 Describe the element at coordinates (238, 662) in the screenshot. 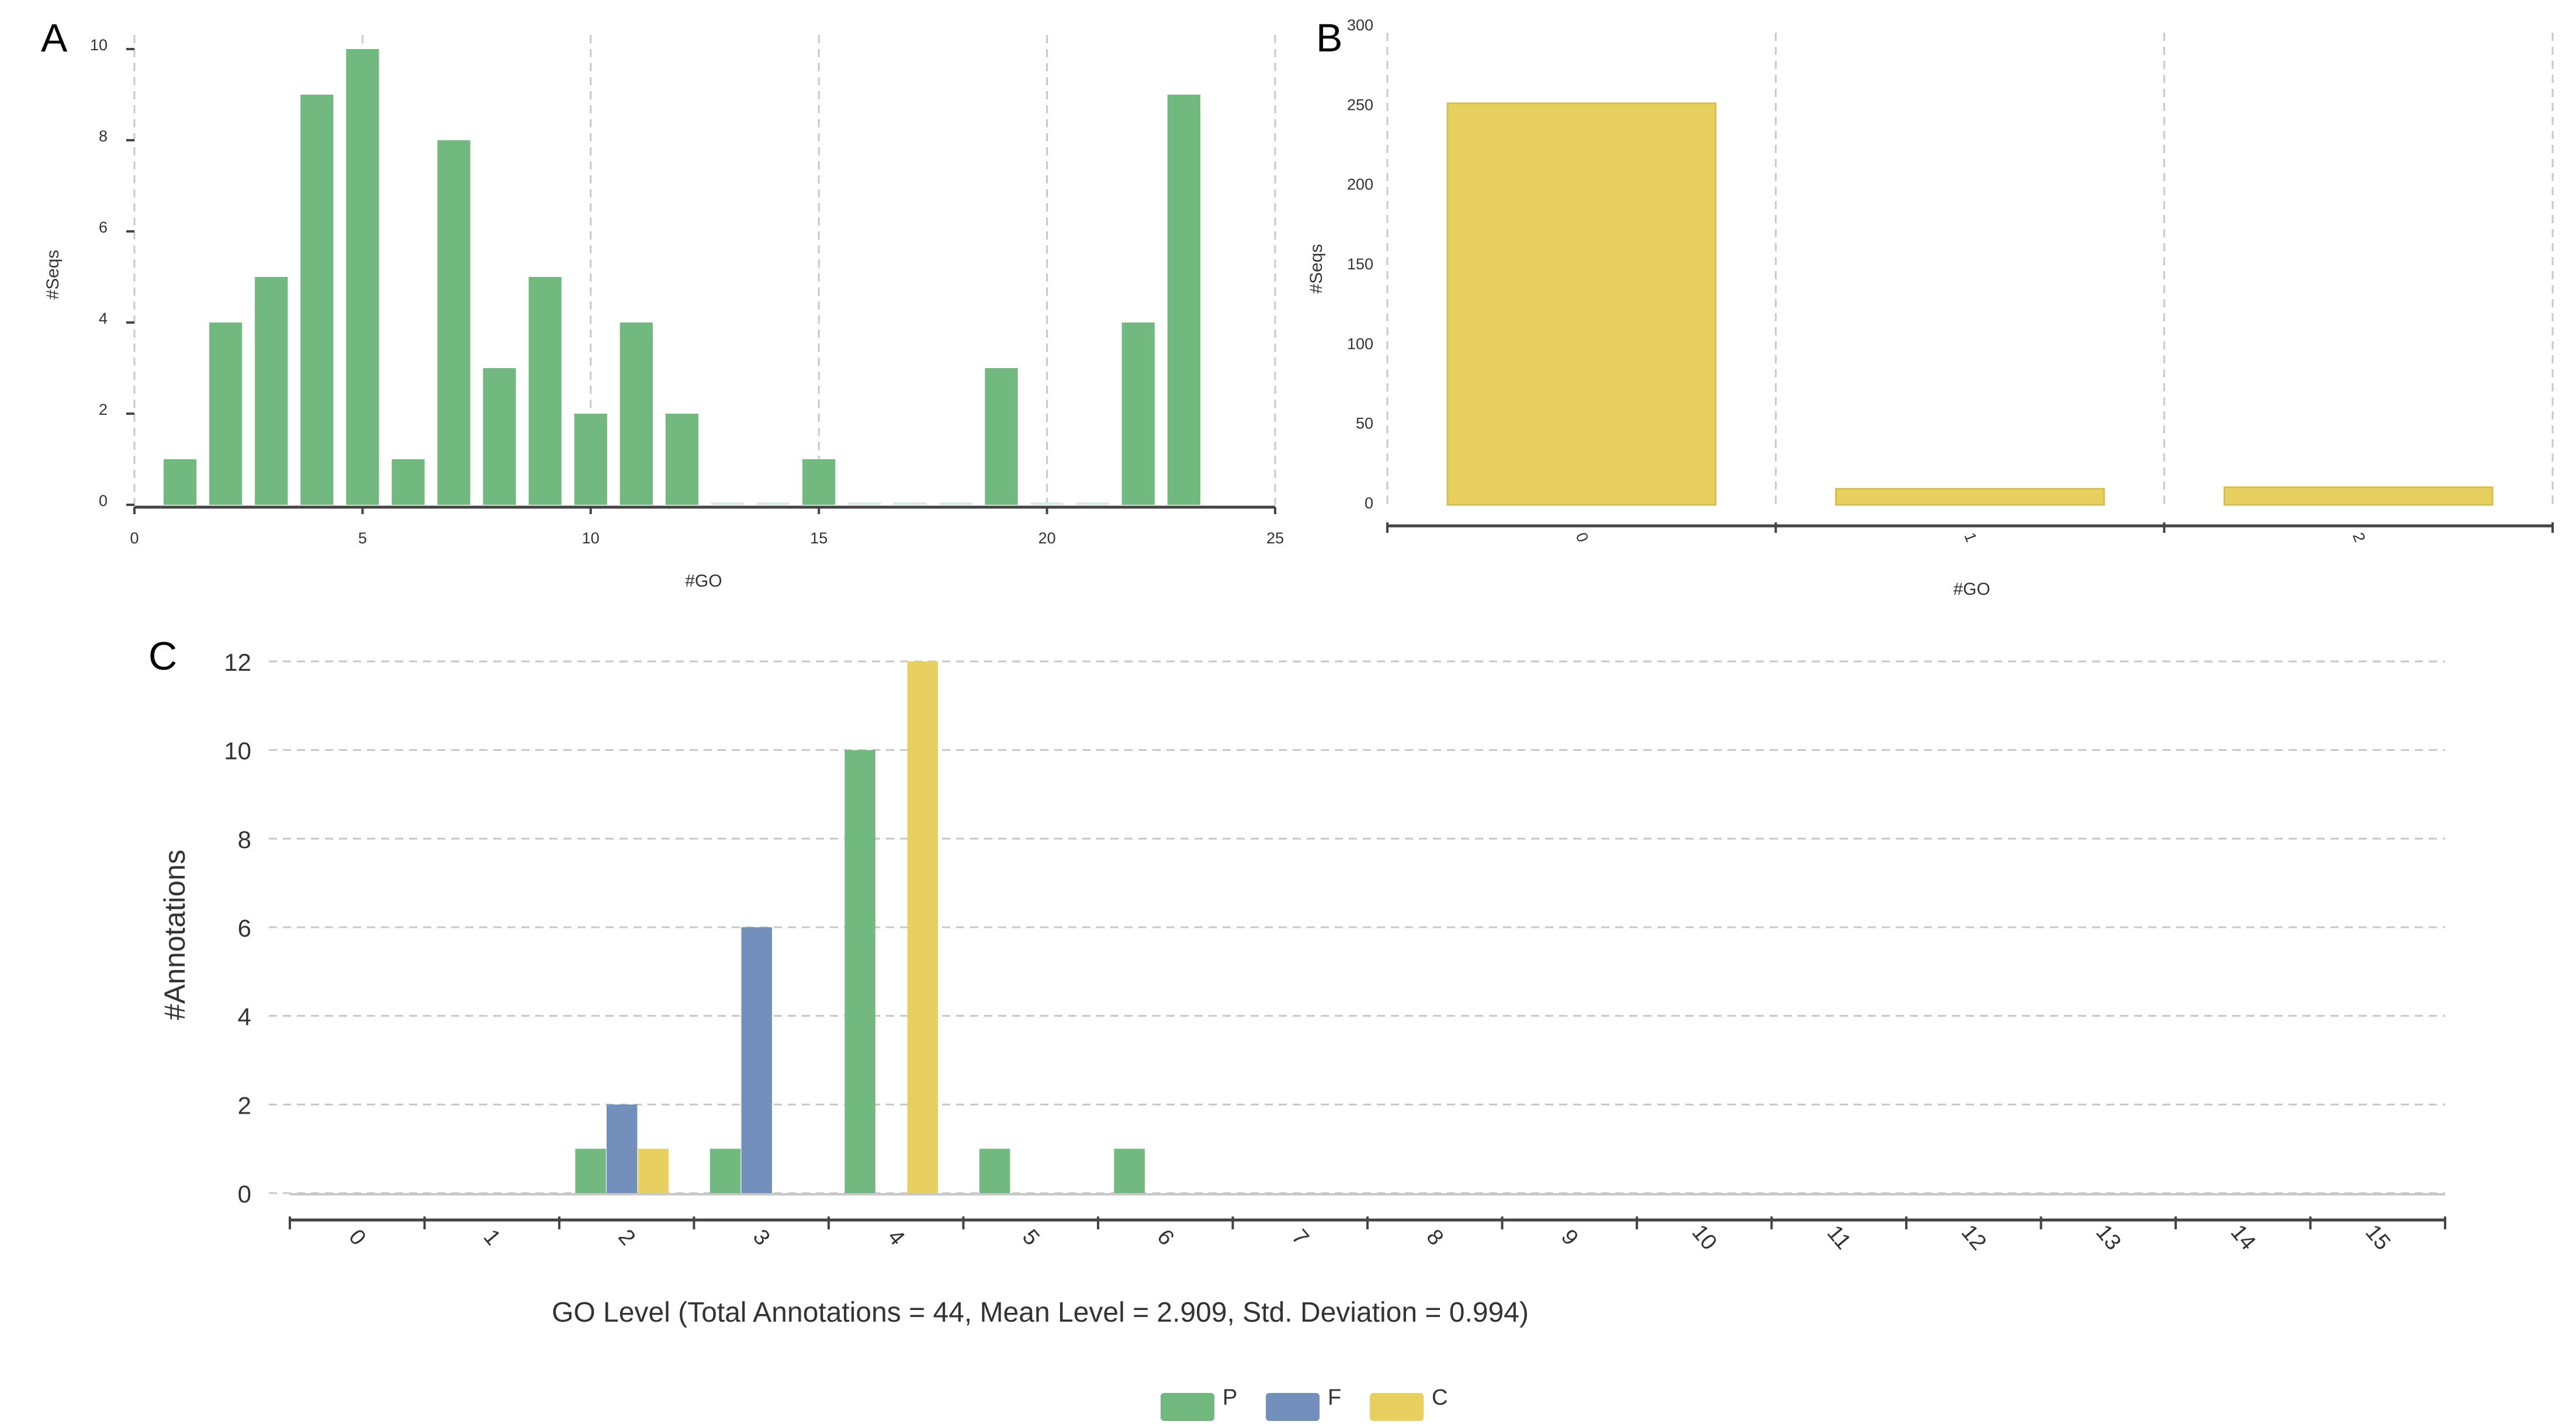

I see `panel-c-y-tick-label: 12` at that location.